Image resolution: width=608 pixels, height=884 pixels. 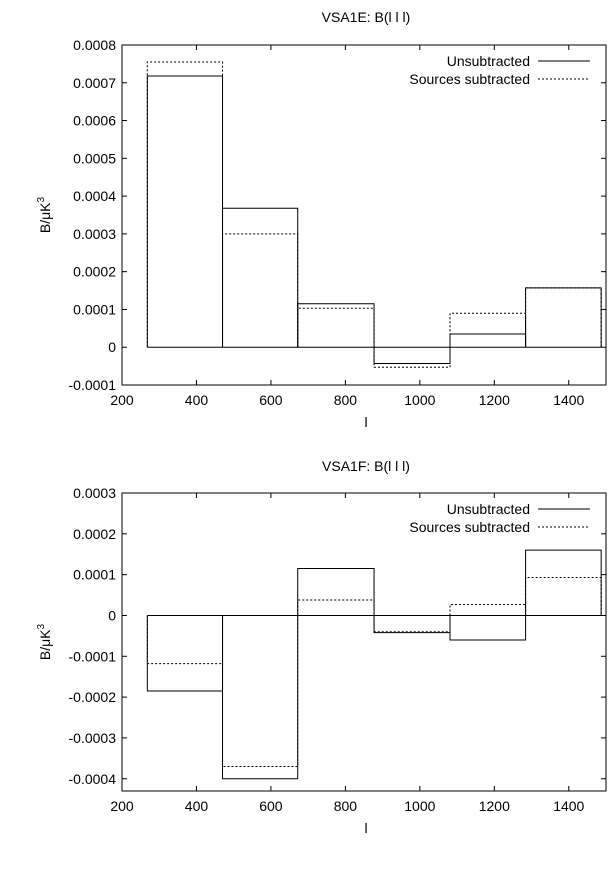 I want to click on chart-title: VSA1F: B(l l l), so click(x=366, y=466).